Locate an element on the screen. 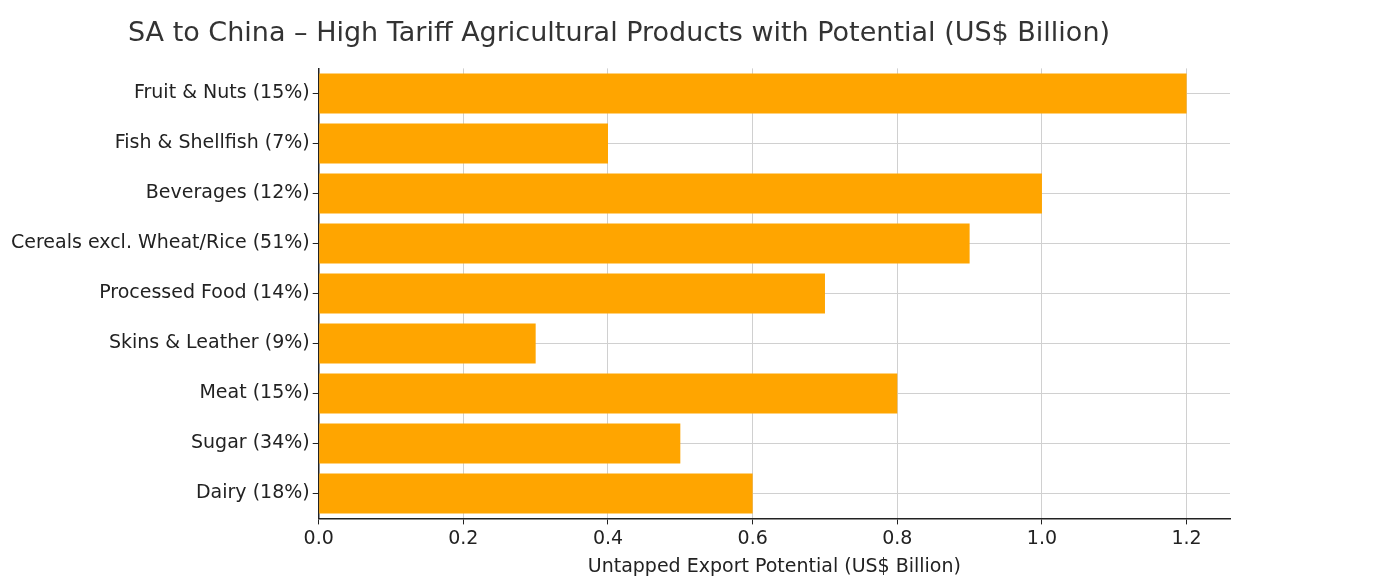 The width and height of the screenshot is (1378, 588). x-tick-label: 1.2 is located at coordinates (1186, 536).